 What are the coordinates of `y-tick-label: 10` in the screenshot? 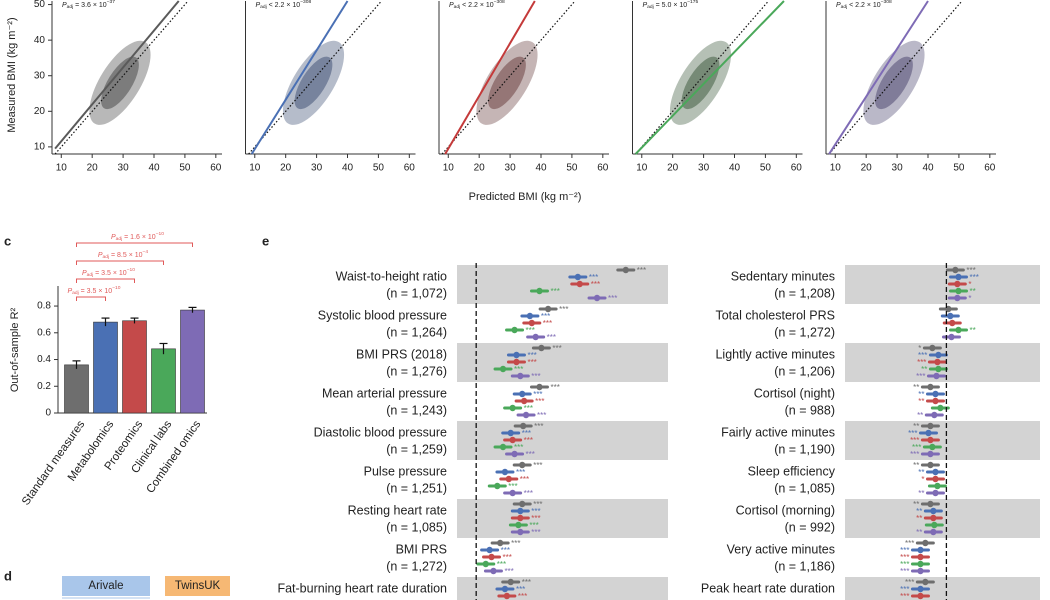 It's located at (40, 147).